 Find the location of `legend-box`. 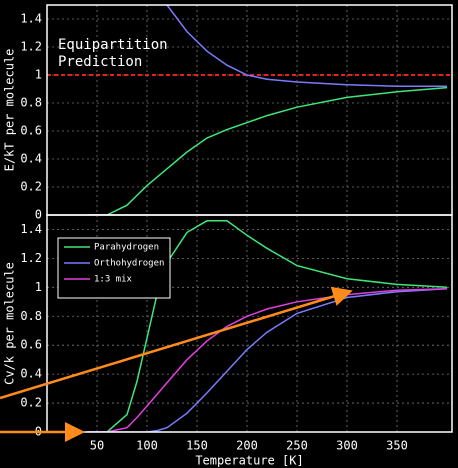

legend-box is located at coordinates (114, 268).